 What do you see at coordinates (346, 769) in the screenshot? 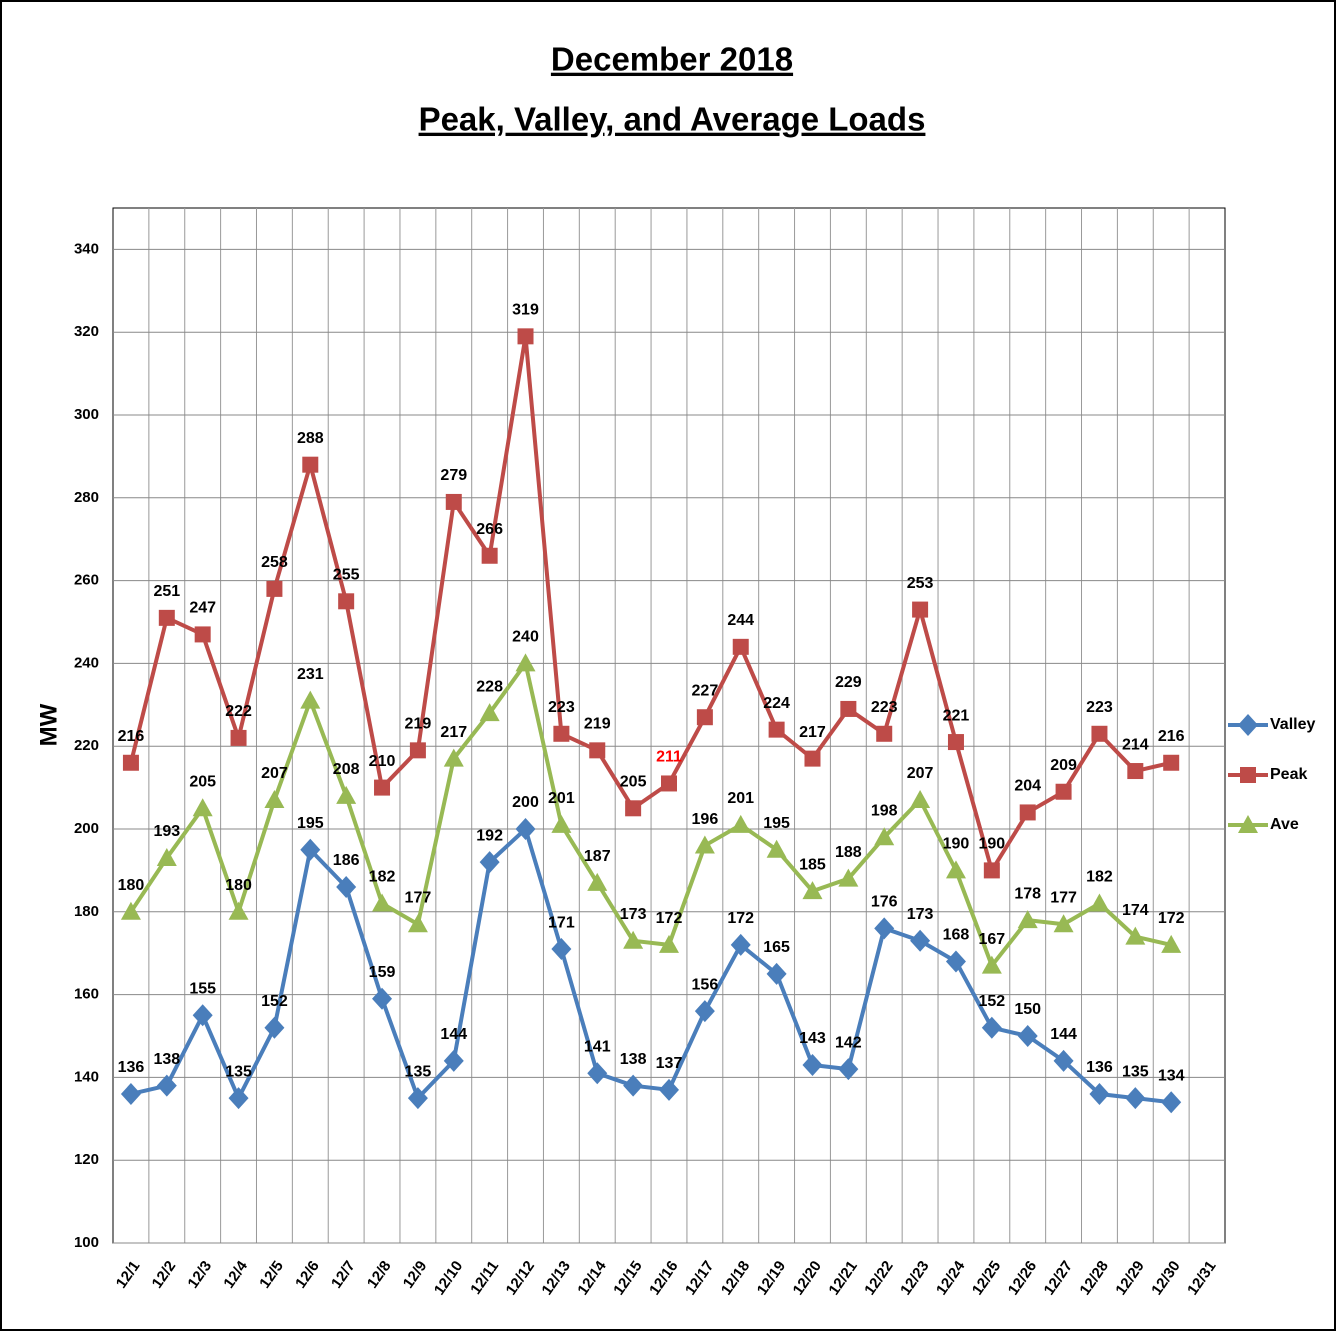
I see `data-label: 208` at bounding box center [346, 769].